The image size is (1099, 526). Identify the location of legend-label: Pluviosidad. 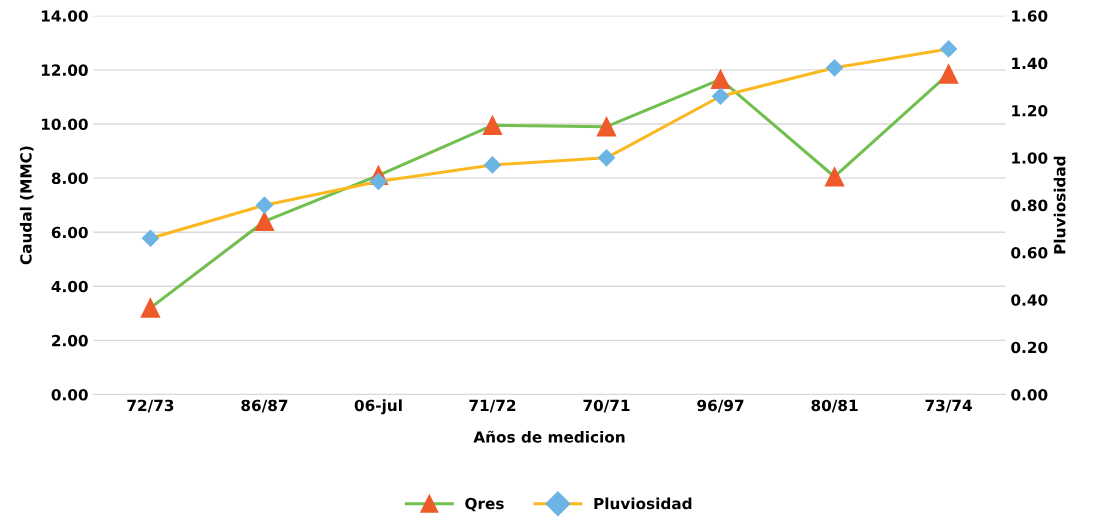
(643, 503).